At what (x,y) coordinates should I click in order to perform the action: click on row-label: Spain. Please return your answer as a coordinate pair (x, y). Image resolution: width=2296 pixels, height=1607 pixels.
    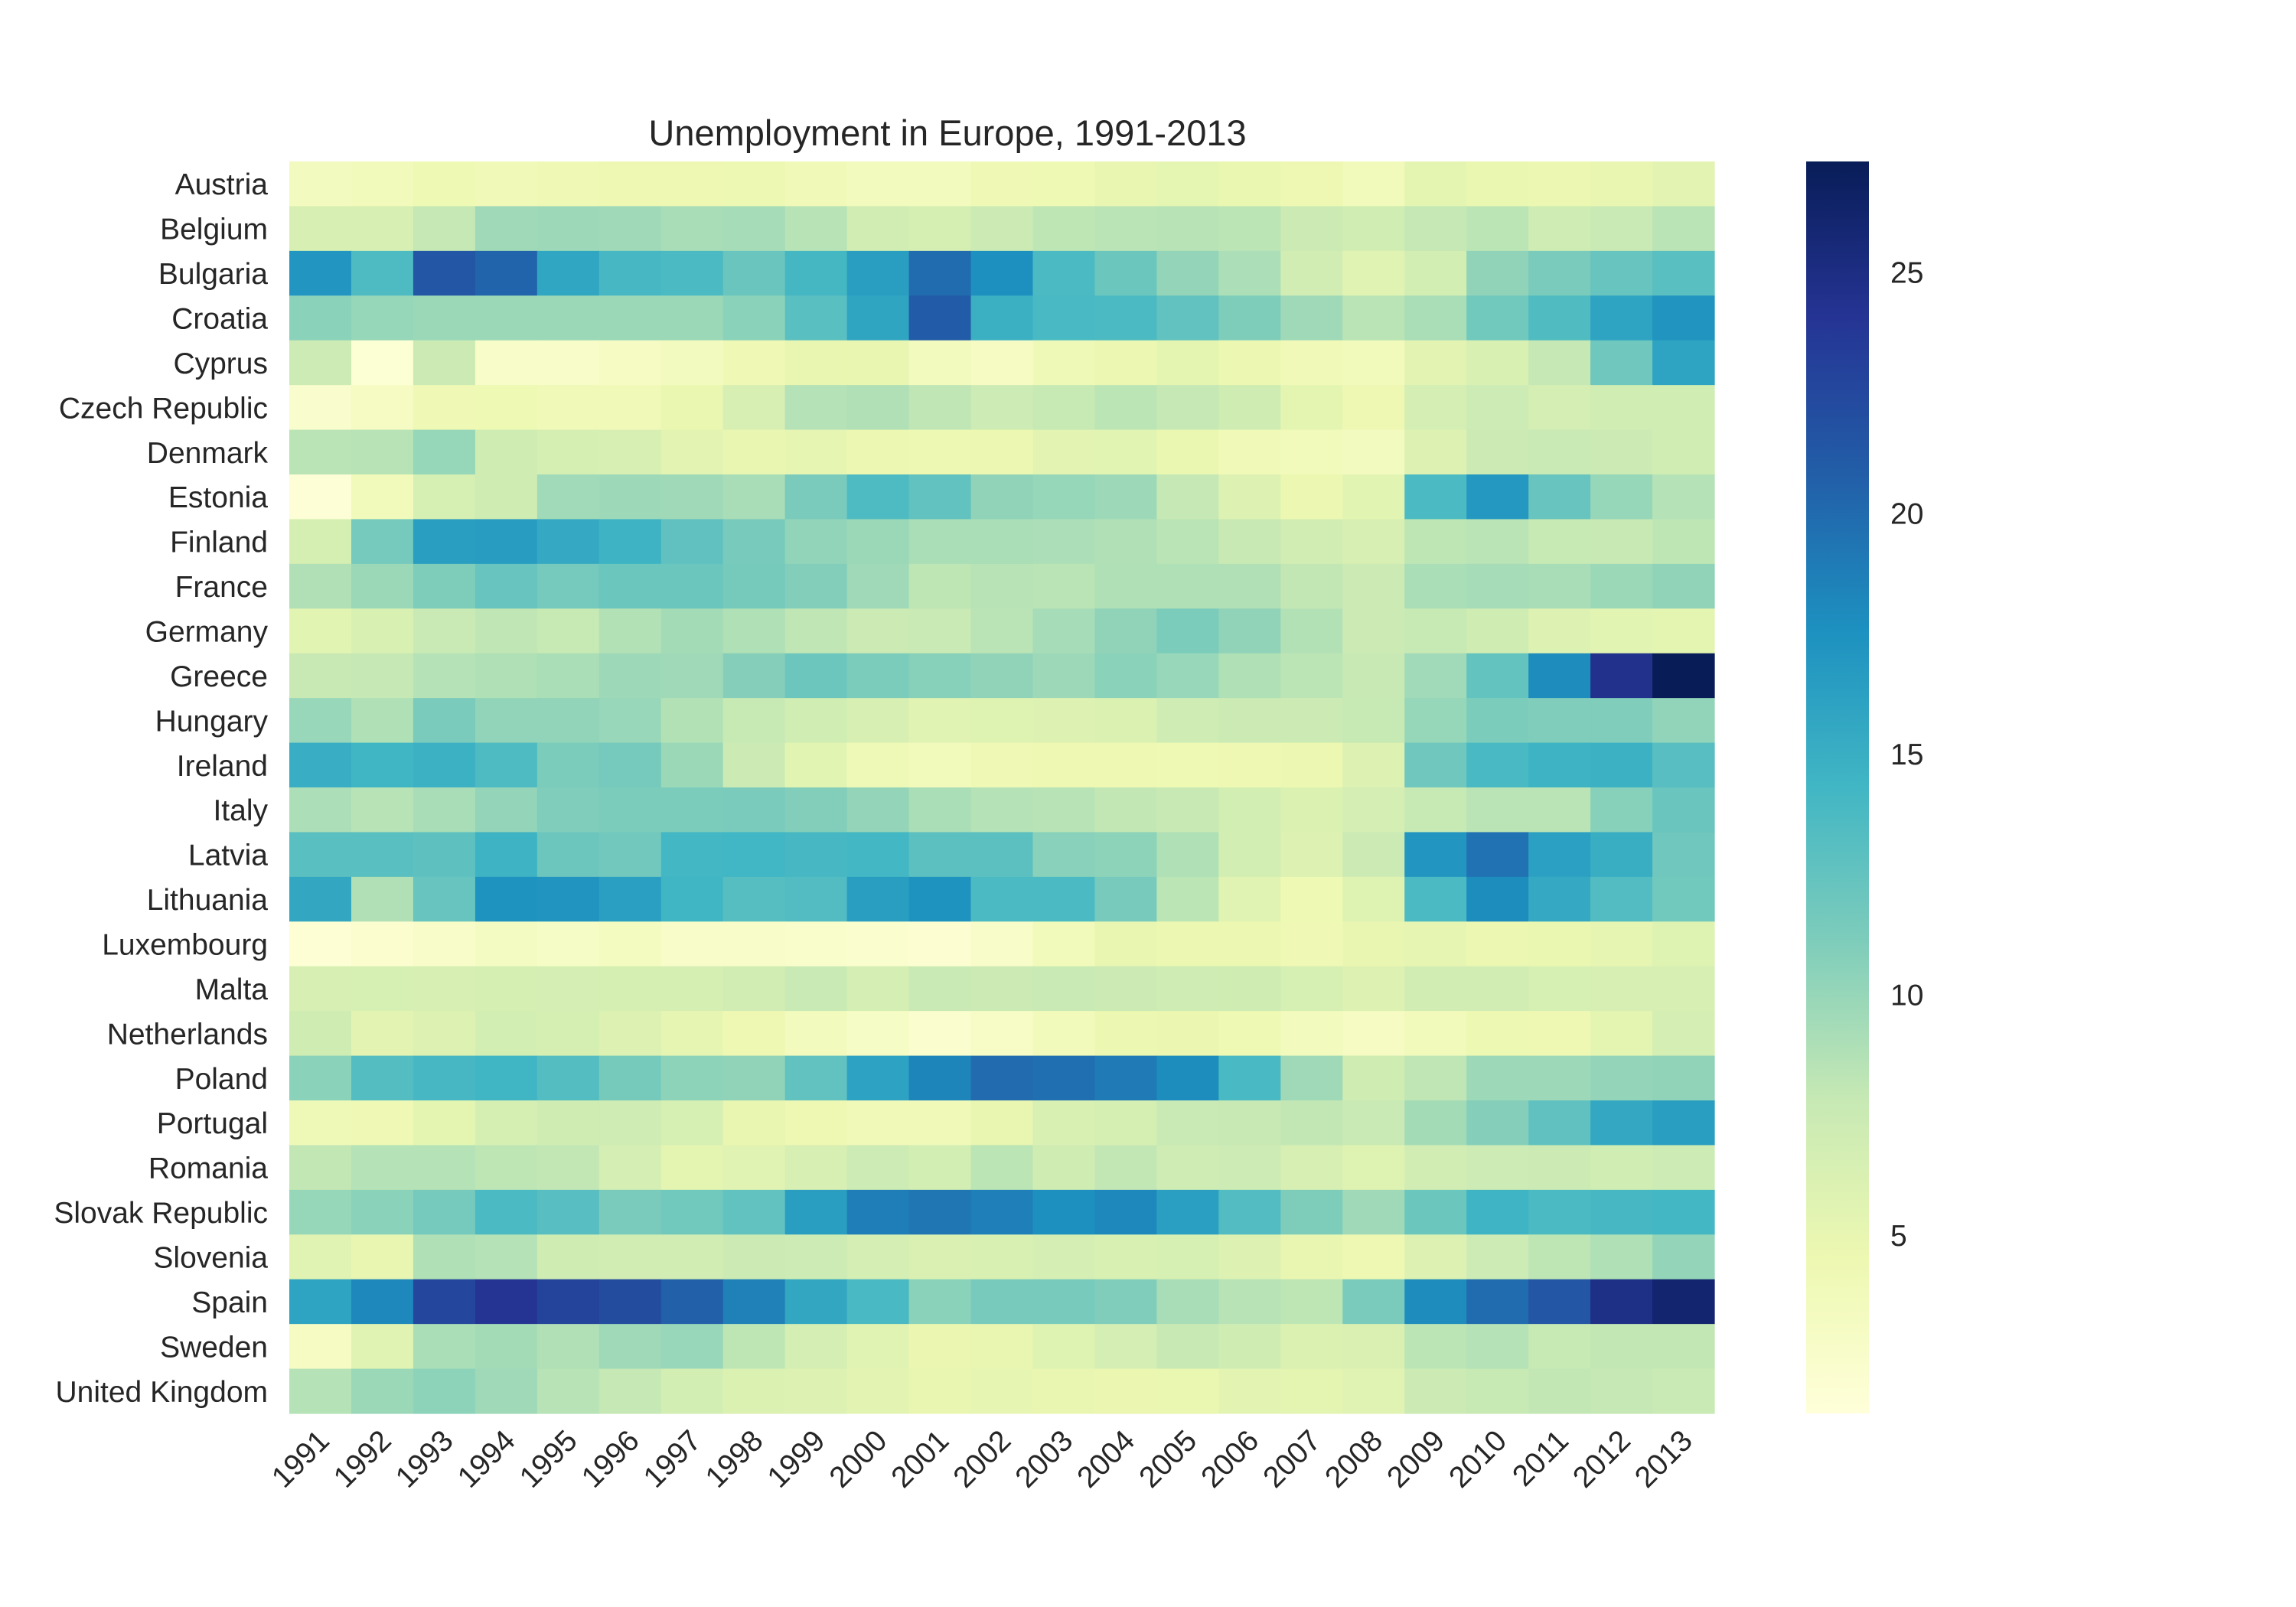
    Looking at the image, I should click on (229, 1302).